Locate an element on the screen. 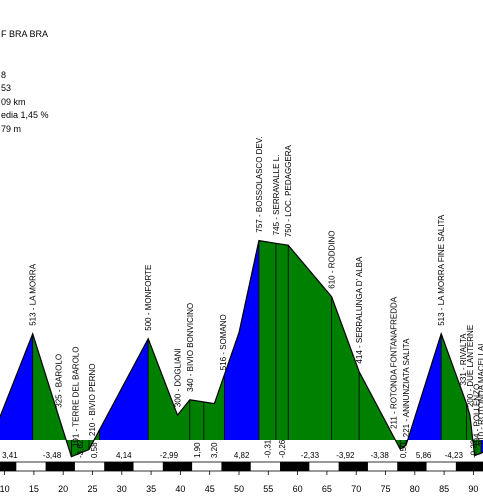  place-annotation: 210 - ROTONDA MACELLAI is located at coordinates (480, 395).